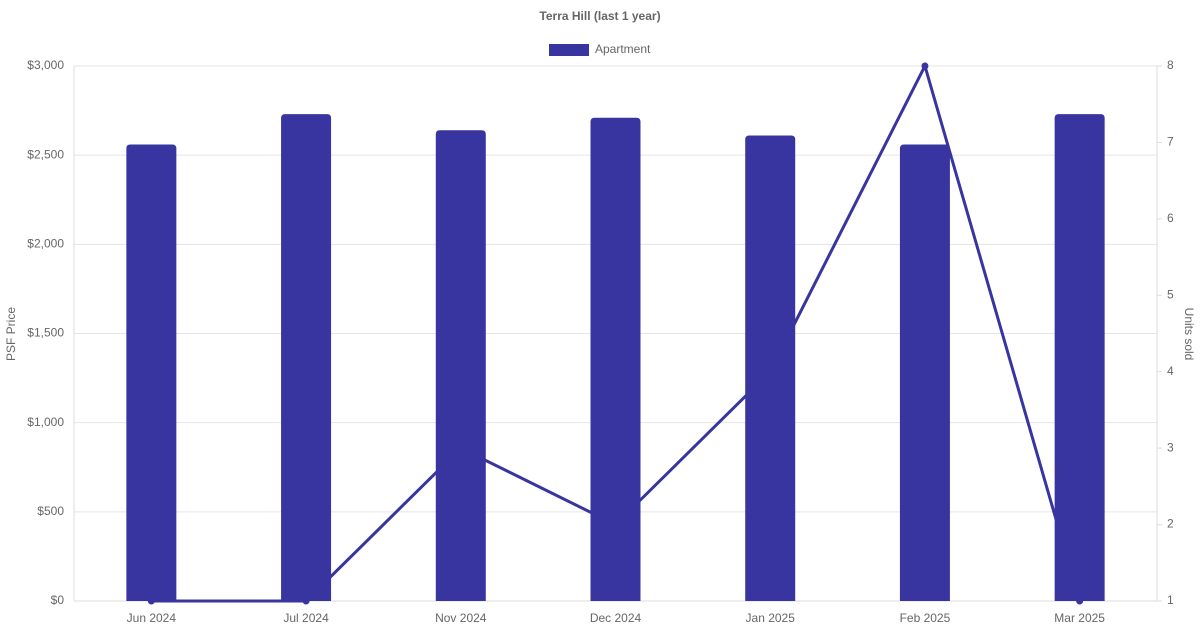  I want to click on y-tick-label: $500, so click(50, 511).